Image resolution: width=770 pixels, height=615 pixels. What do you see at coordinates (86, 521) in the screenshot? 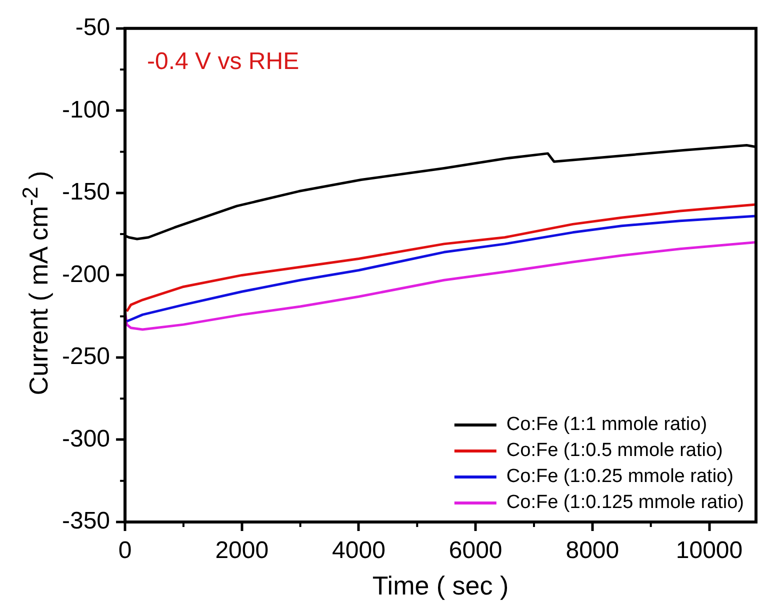
I see `y-tick-label: -350` at bounding box center [86, 521].